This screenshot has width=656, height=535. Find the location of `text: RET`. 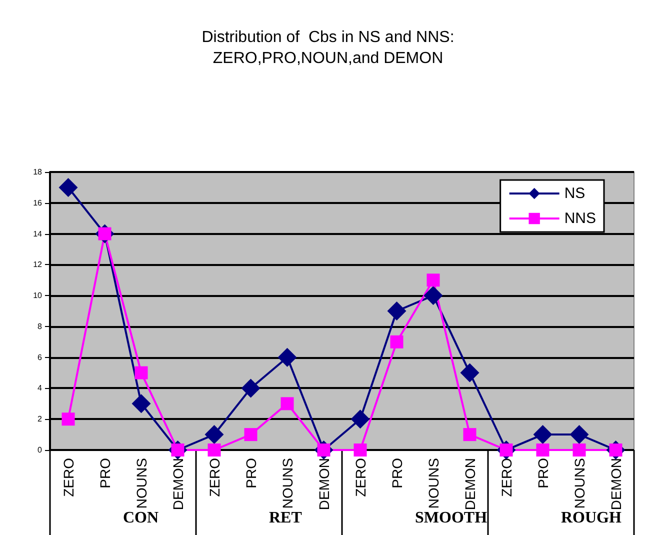

text: RET is located at coordinates (285, 518).